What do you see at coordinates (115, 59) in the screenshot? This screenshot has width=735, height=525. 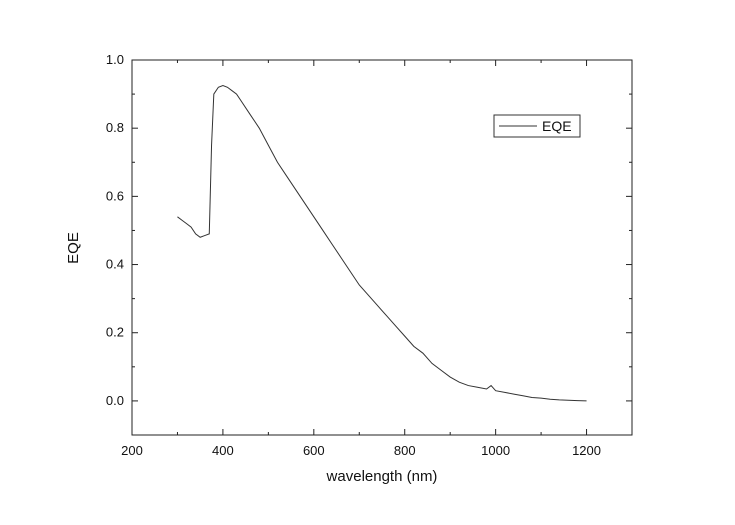 I see `y-tick-label: 1.0` at bounding box center [115, 59].